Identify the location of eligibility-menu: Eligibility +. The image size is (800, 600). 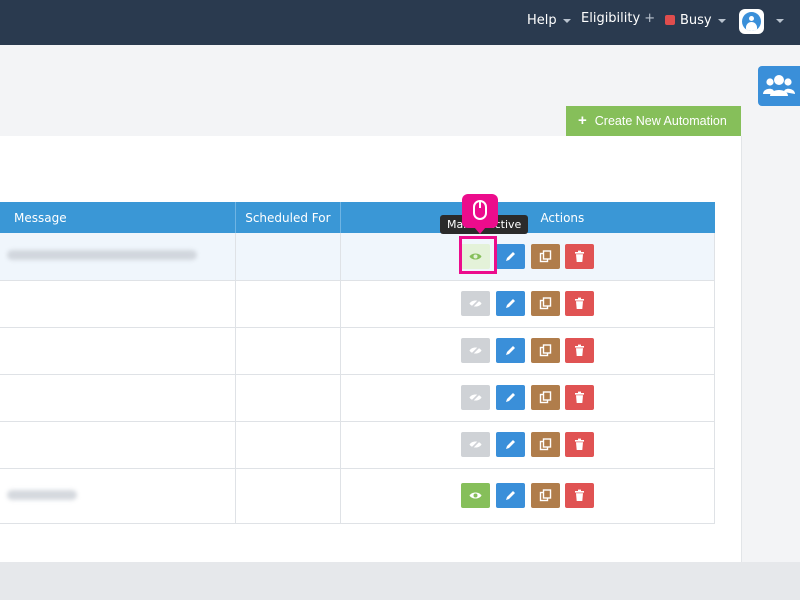
(618, 22).